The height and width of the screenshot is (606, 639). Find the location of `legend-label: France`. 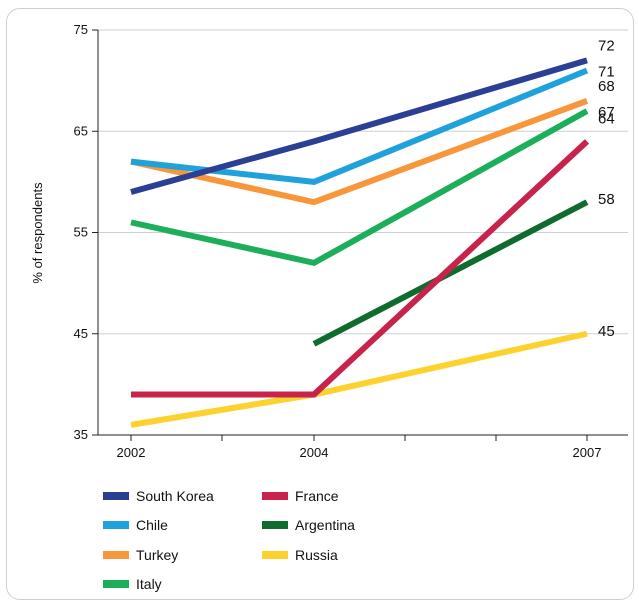

legend-label: France is located at coordinates (317, 496).